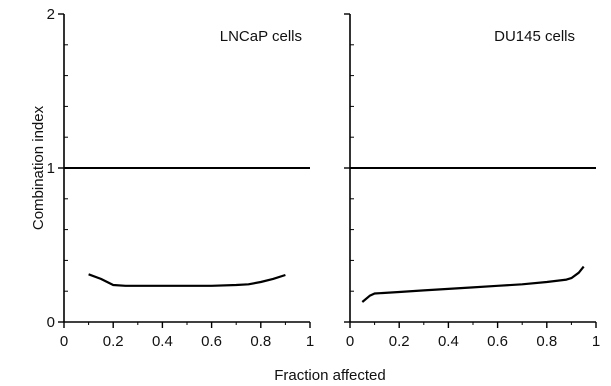 This screenshot has height=386, width=611. What do you see at coordinates (51, 14) in the screenshot?
I see `y-tick-label: 2` at bounding box center [51, 14].